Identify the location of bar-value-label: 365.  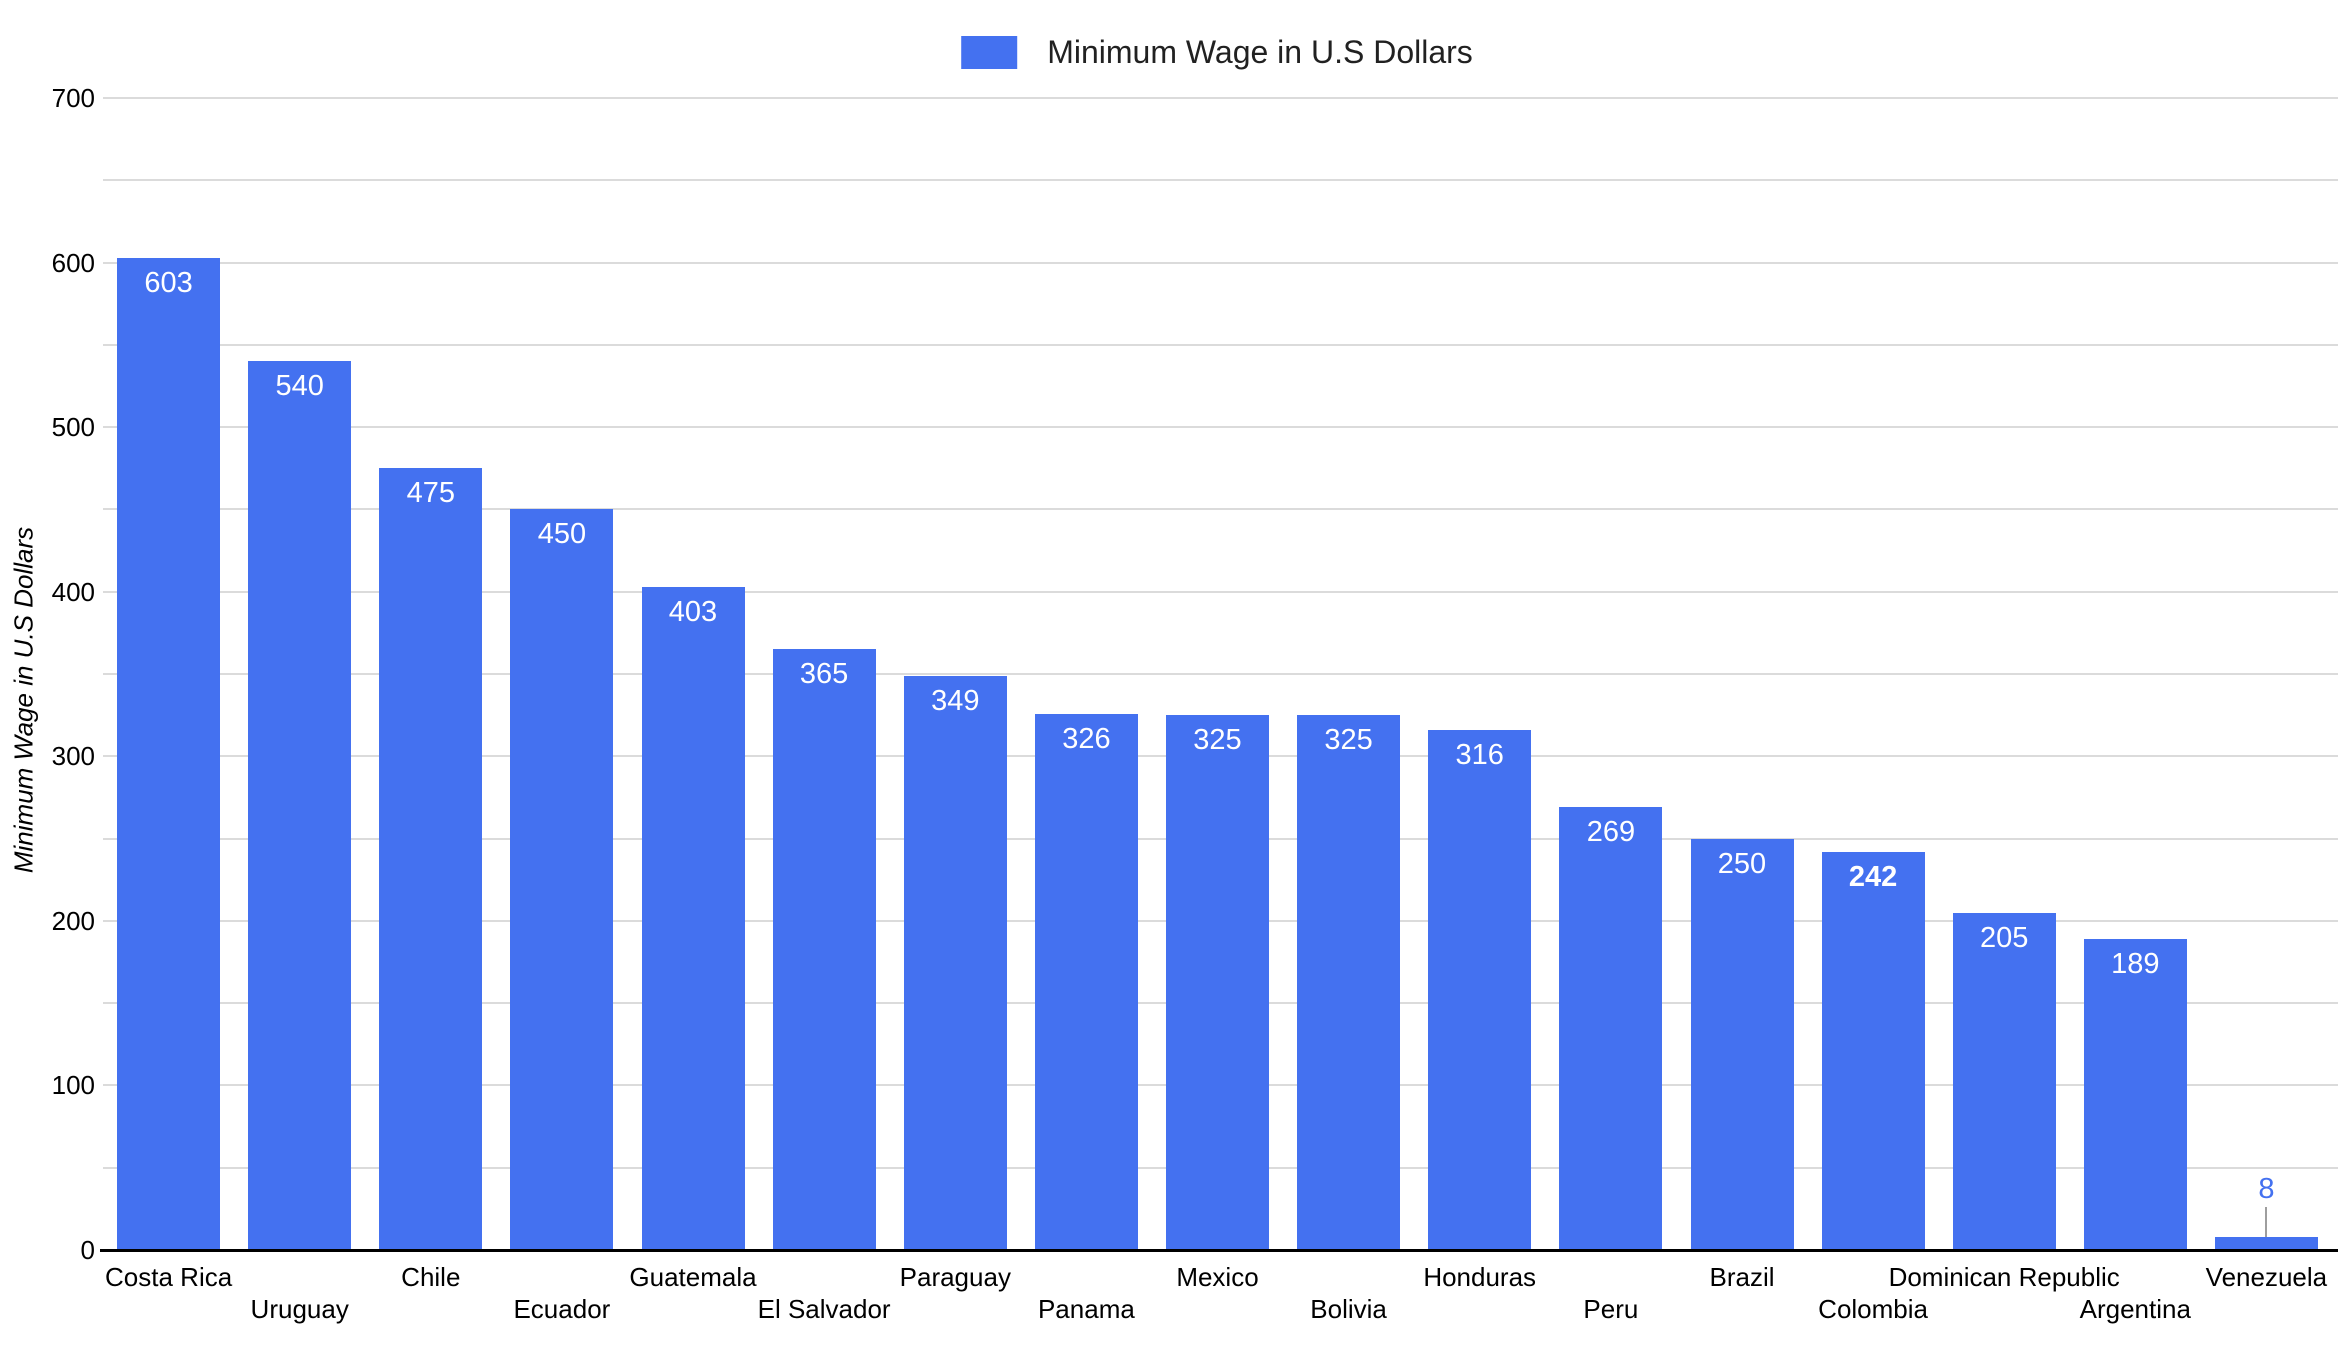
(824, 674).